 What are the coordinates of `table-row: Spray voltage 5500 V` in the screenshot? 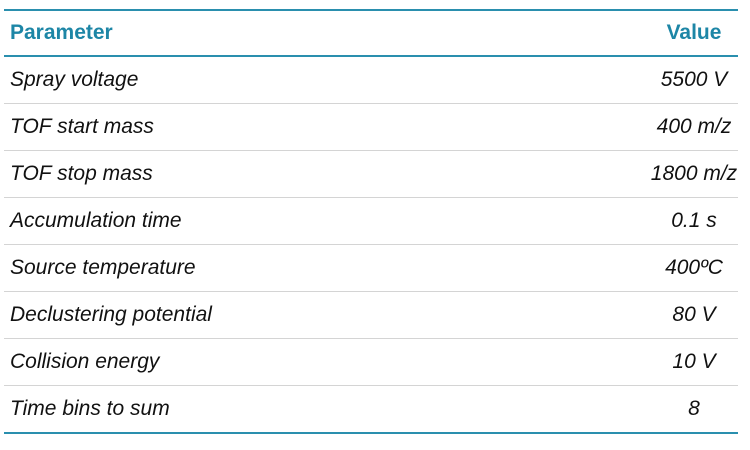 It's located at (371, 80).